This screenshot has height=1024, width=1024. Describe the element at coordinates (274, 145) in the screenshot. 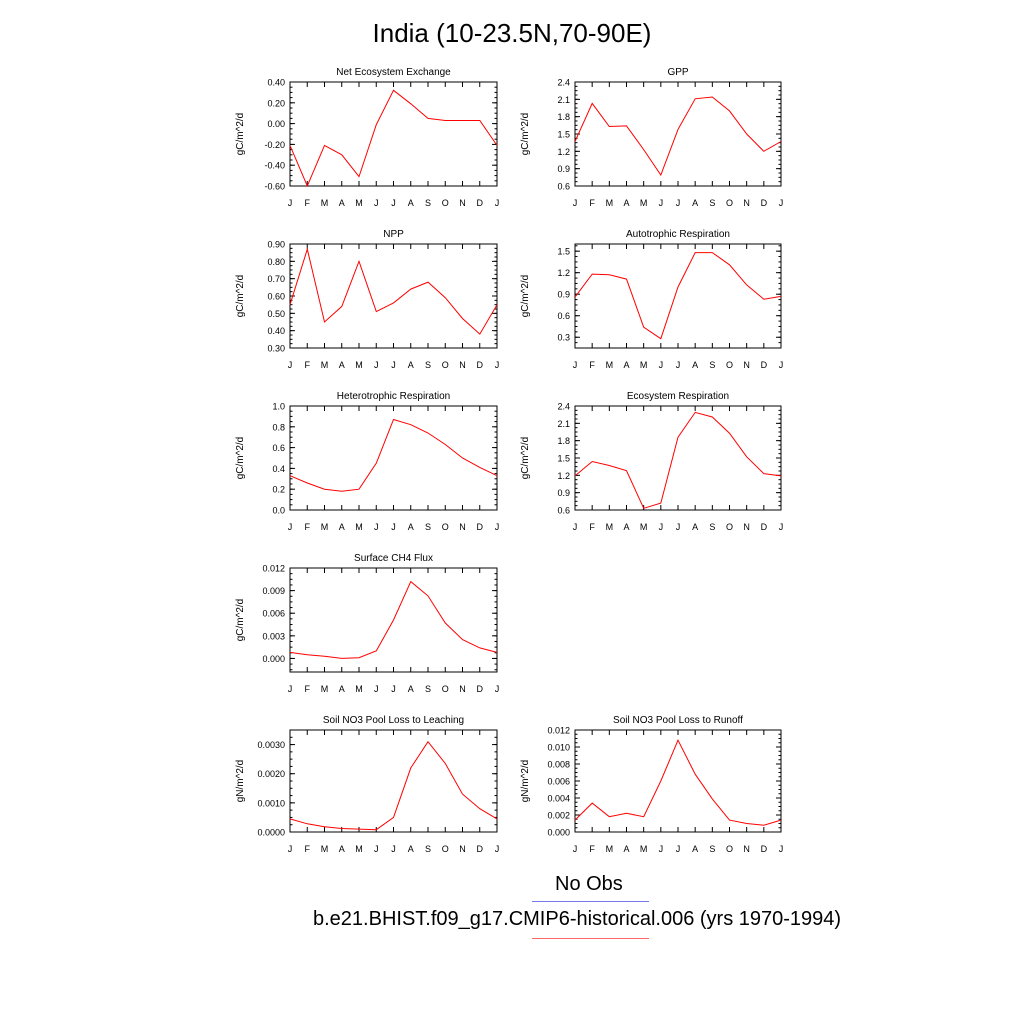

I see `y-tick-label: -0.20` at that location.